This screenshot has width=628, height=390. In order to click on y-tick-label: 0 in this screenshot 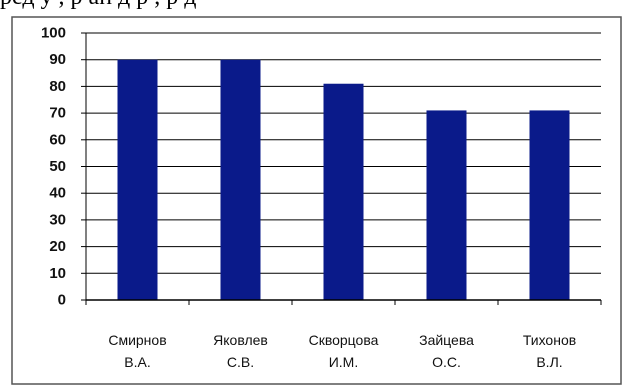, I will do `click(62, 300)`.